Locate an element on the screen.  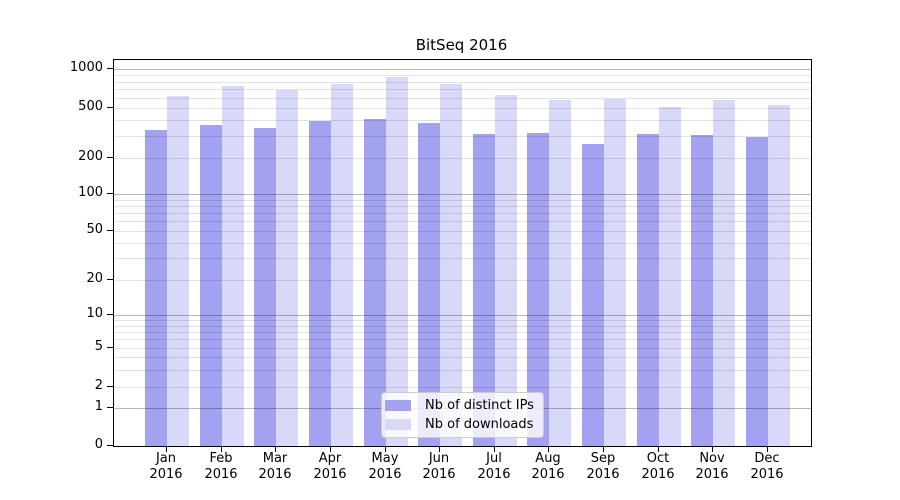
y-tick-label: 1000 is located at coordinates (86, 67).